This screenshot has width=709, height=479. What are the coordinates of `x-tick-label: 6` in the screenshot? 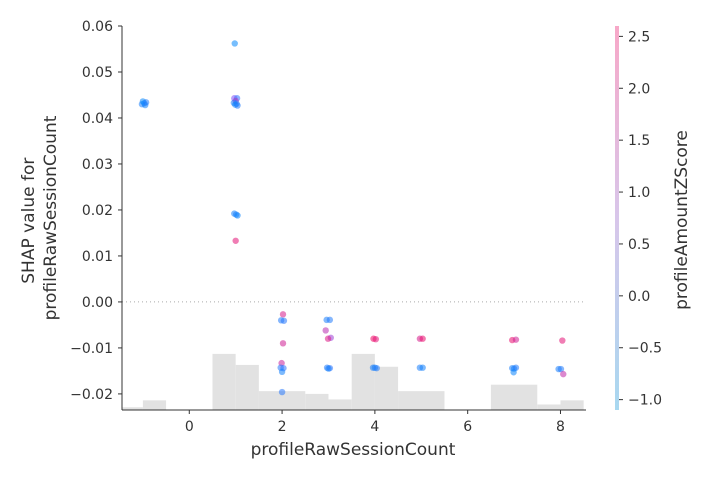 It's located at (467, 427).